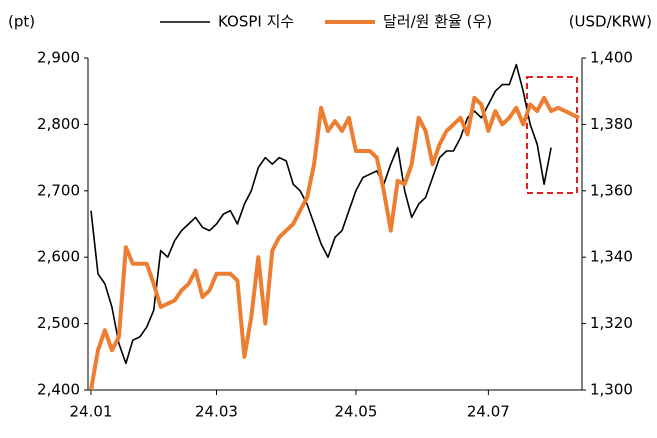 The width and height of the screenshot is (657, 438). What do you see at coordinates (610, 22) in the screenshot?
I see `y2-axis-label: (USD/KRW)` at bounding box center [610, 22].